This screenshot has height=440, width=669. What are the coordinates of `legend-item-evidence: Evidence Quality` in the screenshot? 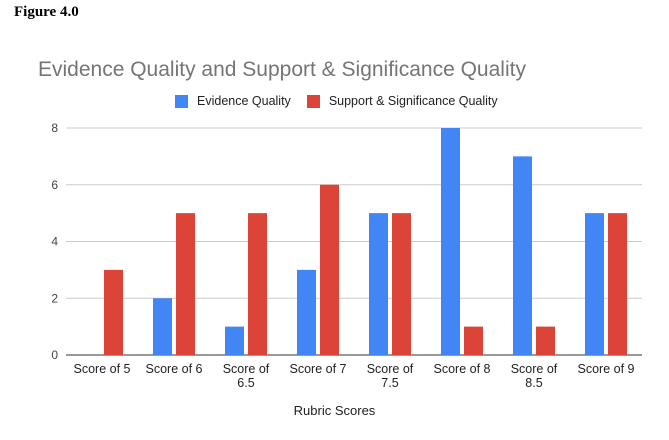 It's located at (233, 101).